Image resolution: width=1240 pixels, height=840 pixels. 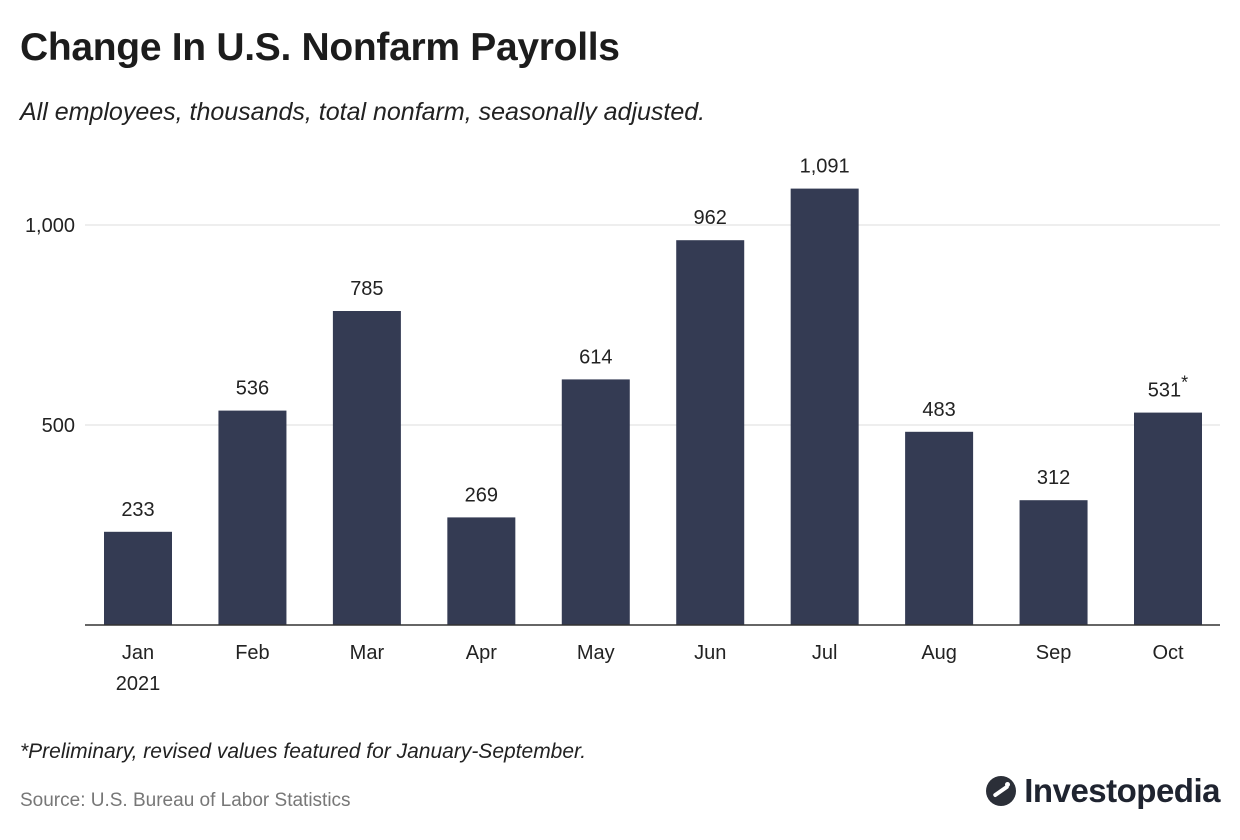 I want to click on bar-value-label: 312, so click(x=1053, y=478).